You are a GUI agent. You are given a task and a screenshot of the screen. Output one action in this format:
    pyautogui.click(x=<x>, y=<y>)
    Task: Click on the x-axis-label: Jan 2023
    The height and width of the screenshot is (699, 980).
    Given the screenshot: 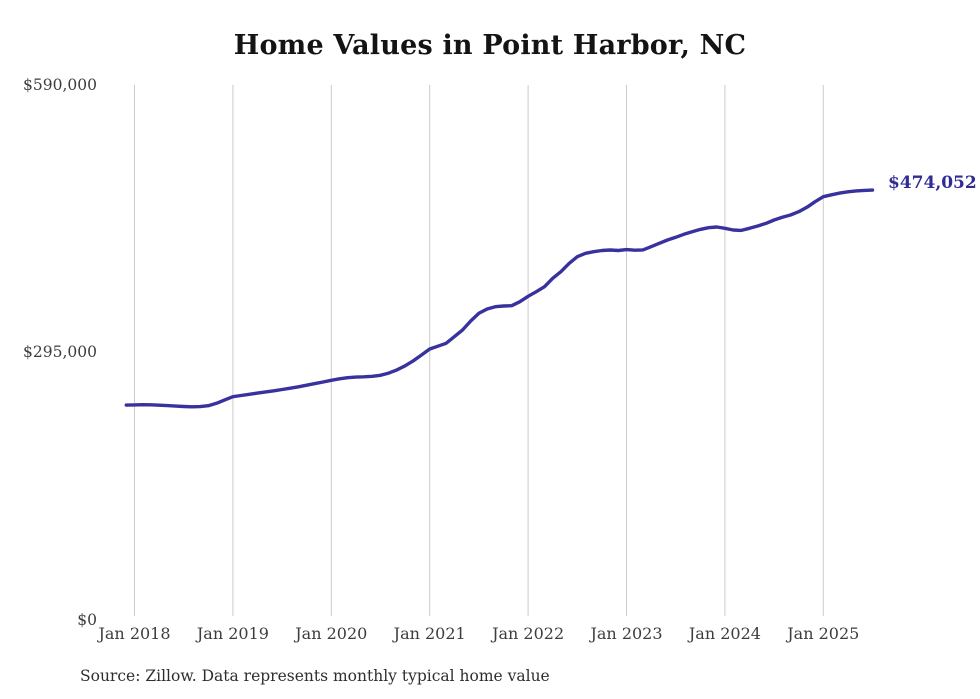 What is the action you would take?
    pyautogui.click(x=626, y=633)
    